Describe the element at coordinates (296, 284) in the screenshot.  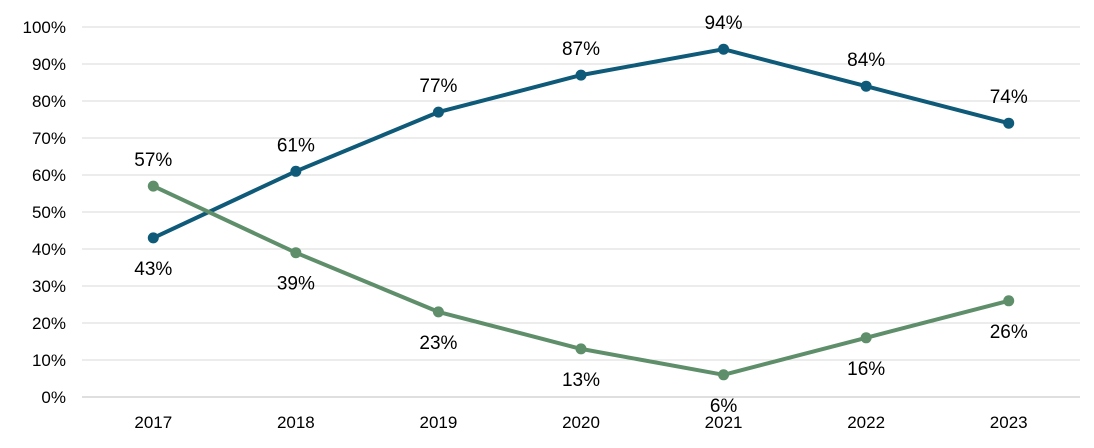
I see `series-2-data-label: 39%` at that location.